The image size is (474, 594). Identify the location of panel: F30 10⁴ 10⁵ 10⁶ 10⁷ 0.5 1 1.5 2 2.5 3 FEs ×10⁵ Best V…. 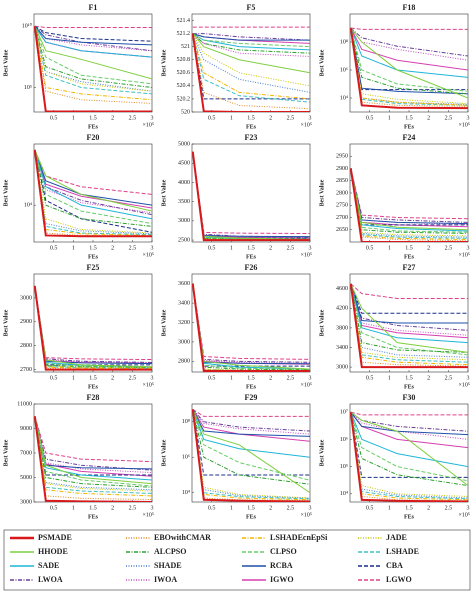
(394, 457).